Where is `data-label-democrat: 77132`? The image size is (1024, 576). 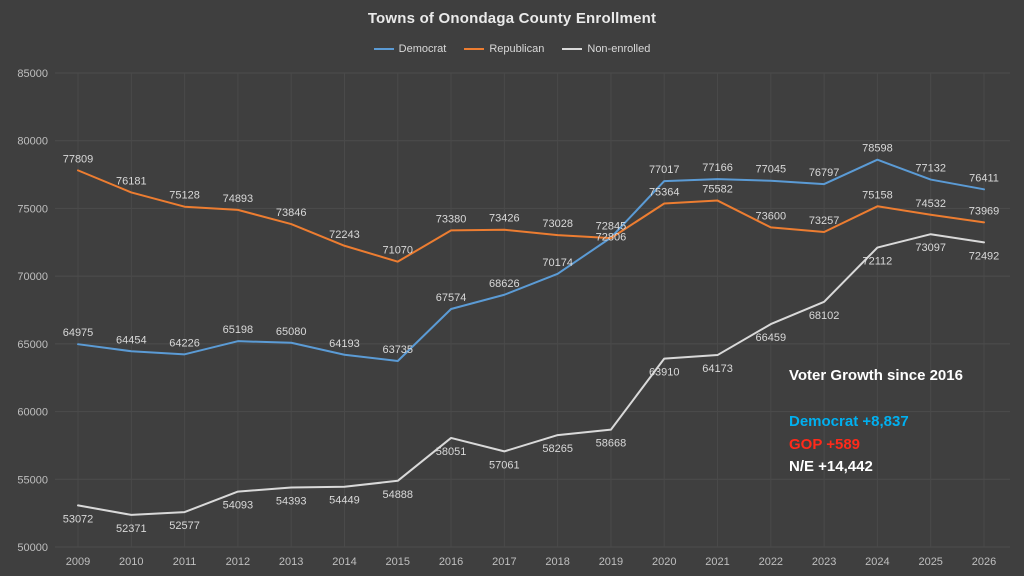
data-label-democrat: 77132 is located at coordinates (930, 169).